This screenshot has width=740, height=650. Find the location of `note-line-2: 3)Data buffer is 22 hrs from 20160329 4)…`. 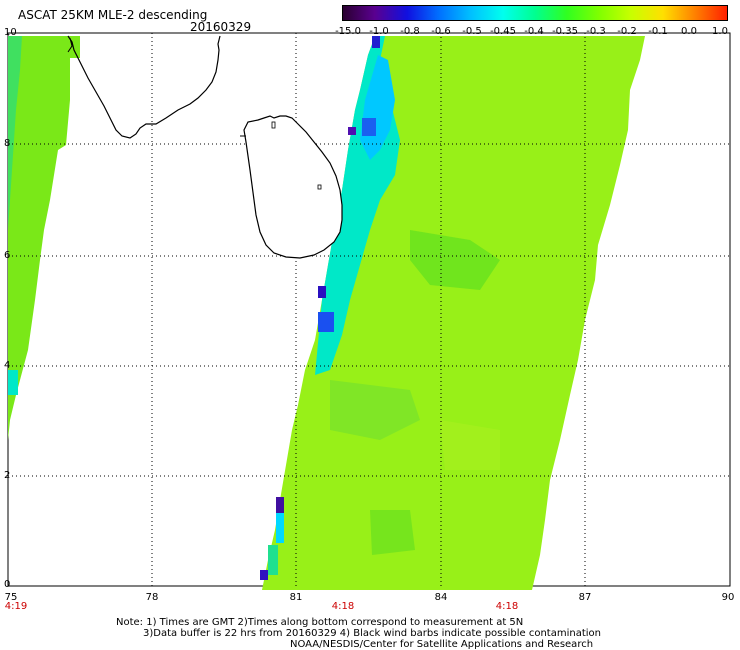

note-line-2: 3)Data buffer is 22 hrs from 20160329 4)… is located at coordinates (372, 633).